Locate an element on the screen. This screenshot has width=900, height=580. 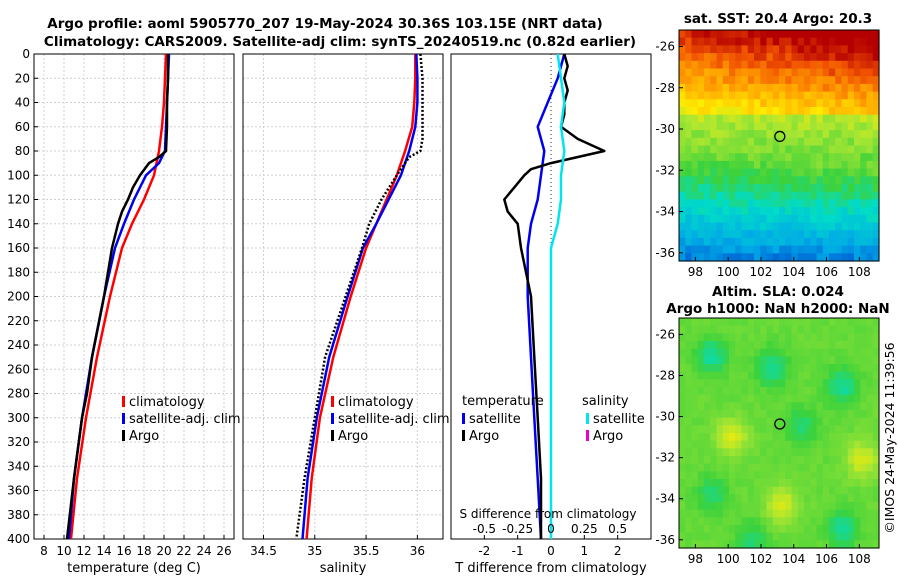
series-line-temperature-argo is located at coordinates (554, 296).